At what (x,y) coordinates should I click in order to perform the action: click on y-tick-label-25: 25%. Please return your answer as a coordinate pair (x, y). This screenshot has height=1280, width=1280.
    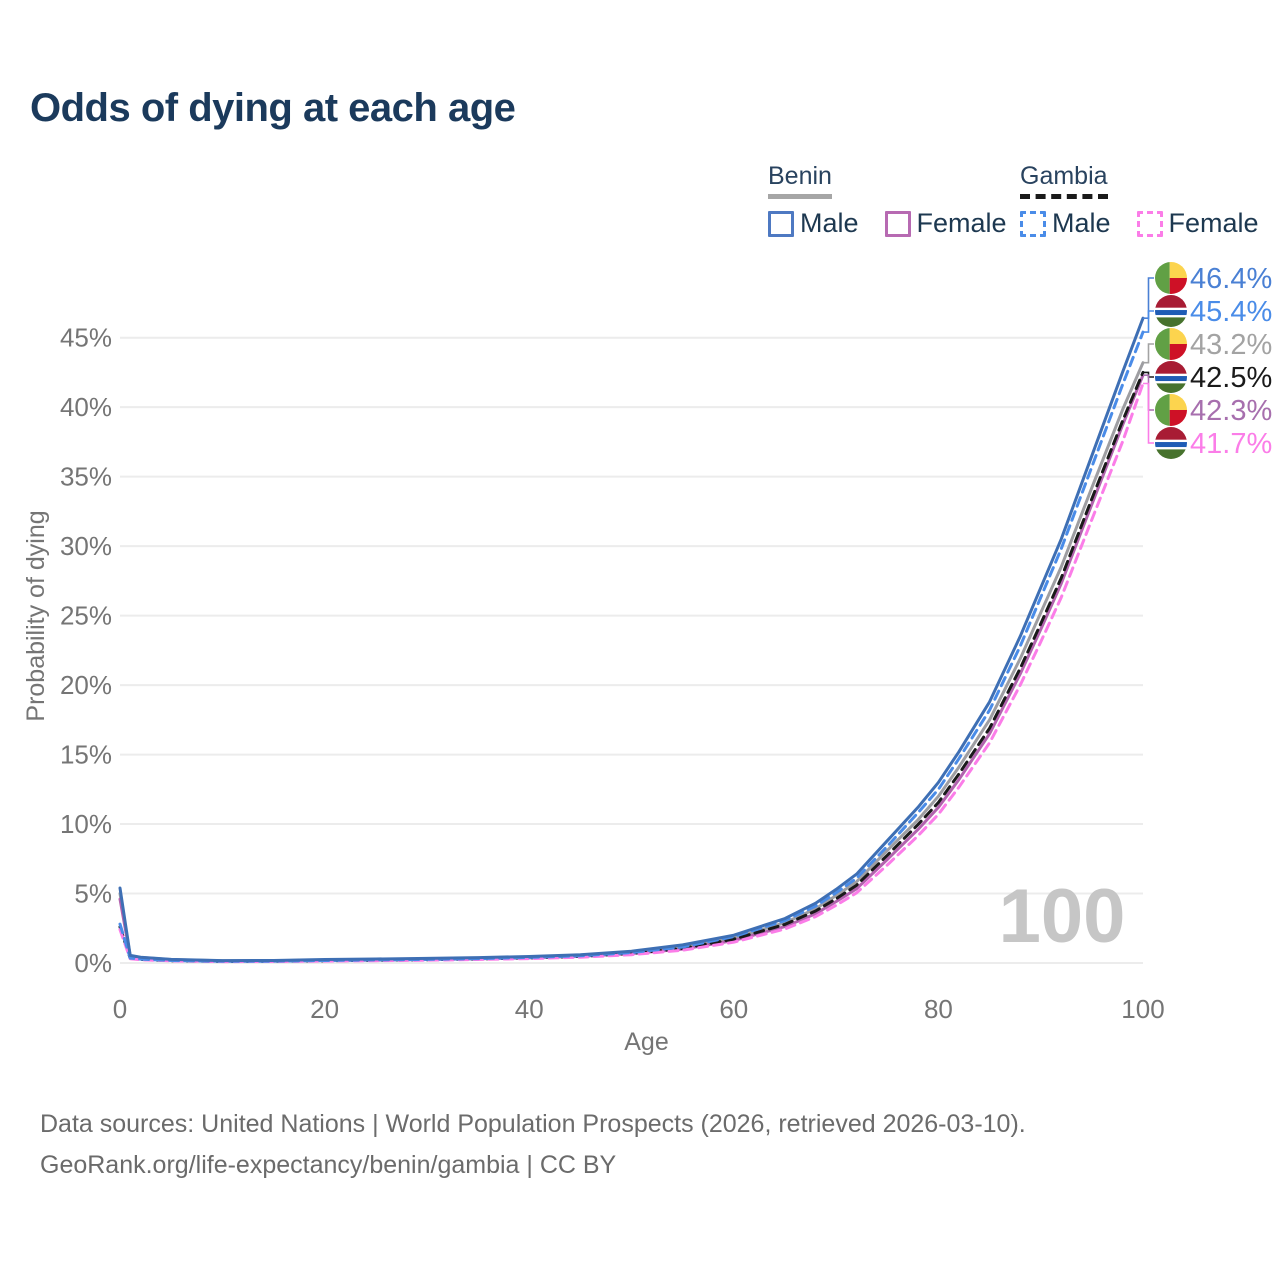
    Looking at the image, I should click on (86, 616).